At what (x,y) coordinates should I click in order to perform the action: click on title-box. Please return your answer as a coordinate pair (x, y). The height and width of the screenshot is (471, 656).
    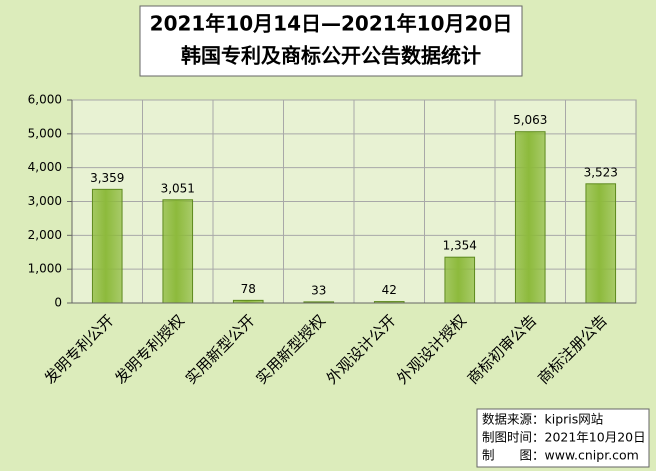
    Looking at the image, I should click on (331, 41).